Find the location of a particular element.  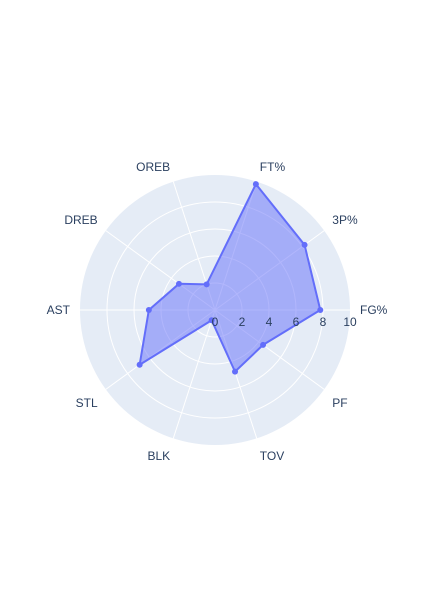

category-label-3p-: 3P% is located at coordinates (345, 220).